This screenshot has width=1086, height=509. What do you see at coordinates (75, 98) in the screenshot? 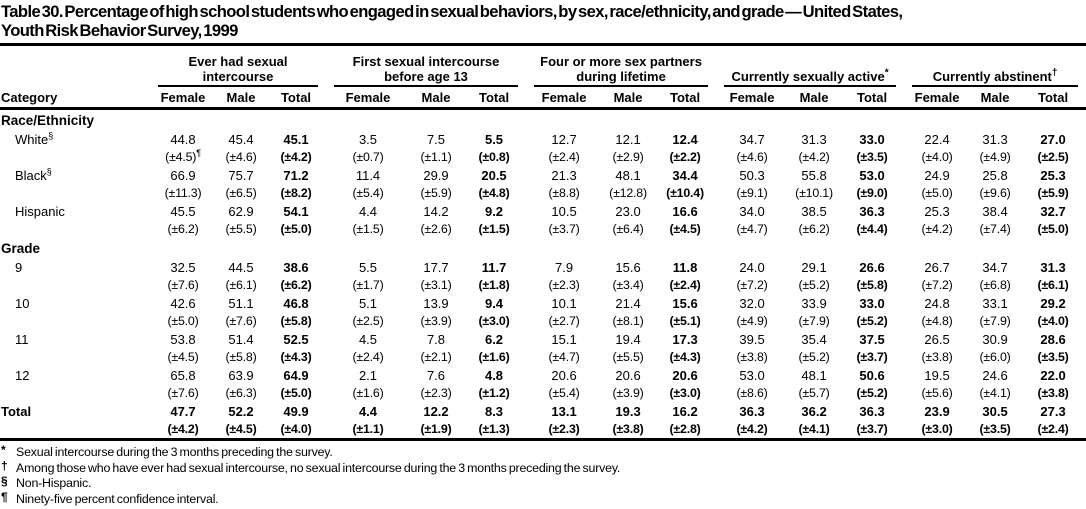
I see `category-label: Category` at bounding box center [75, 98].